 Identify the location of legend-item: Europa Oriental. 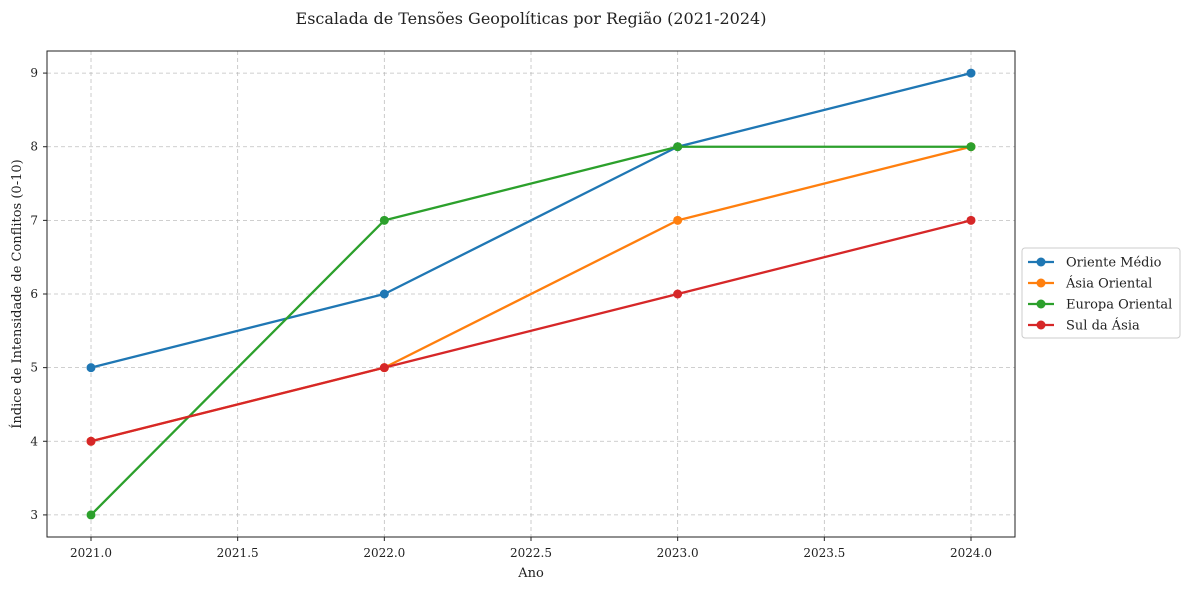
(1100, 305).